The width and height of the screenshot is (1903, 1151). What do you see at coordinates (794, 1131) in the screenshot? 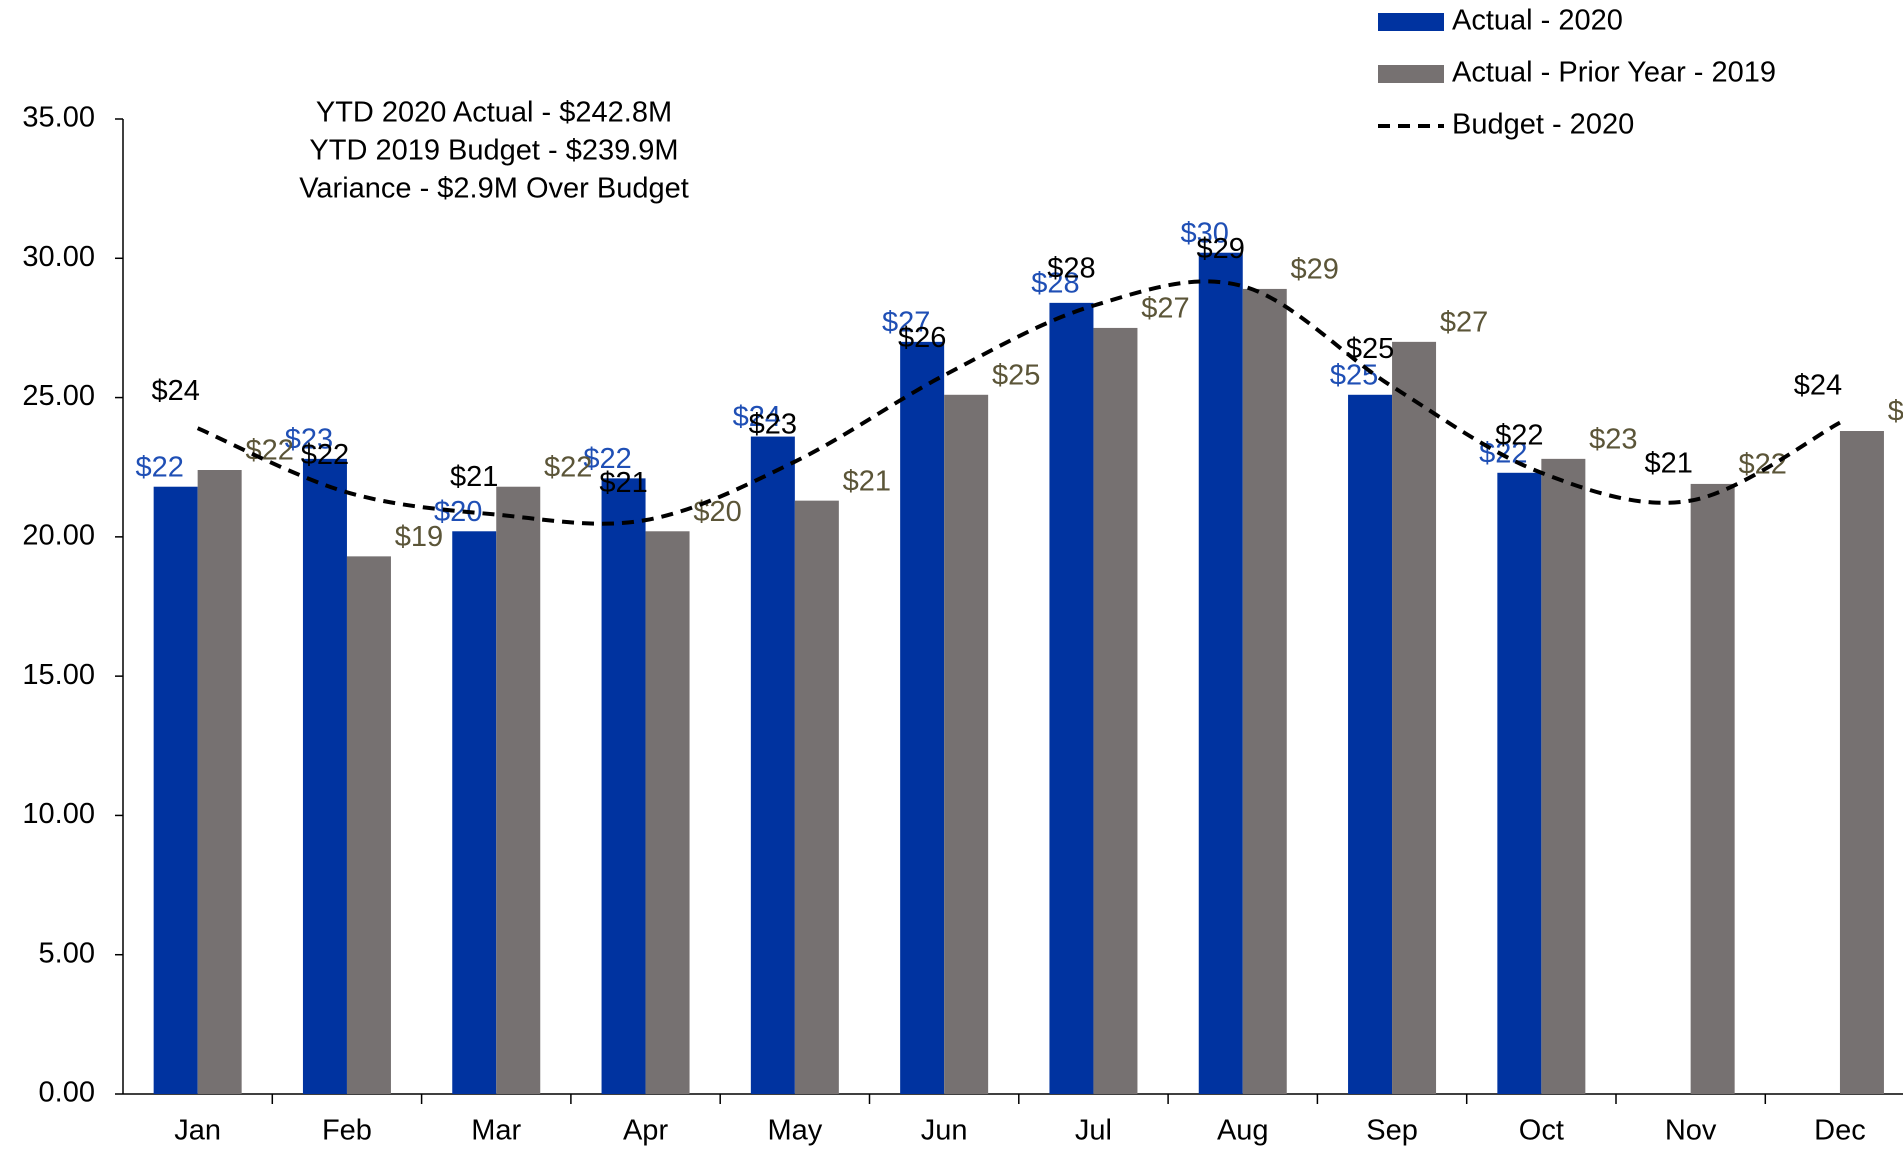
I see `x-tick-label: May` at bounding box center [794, 1131].